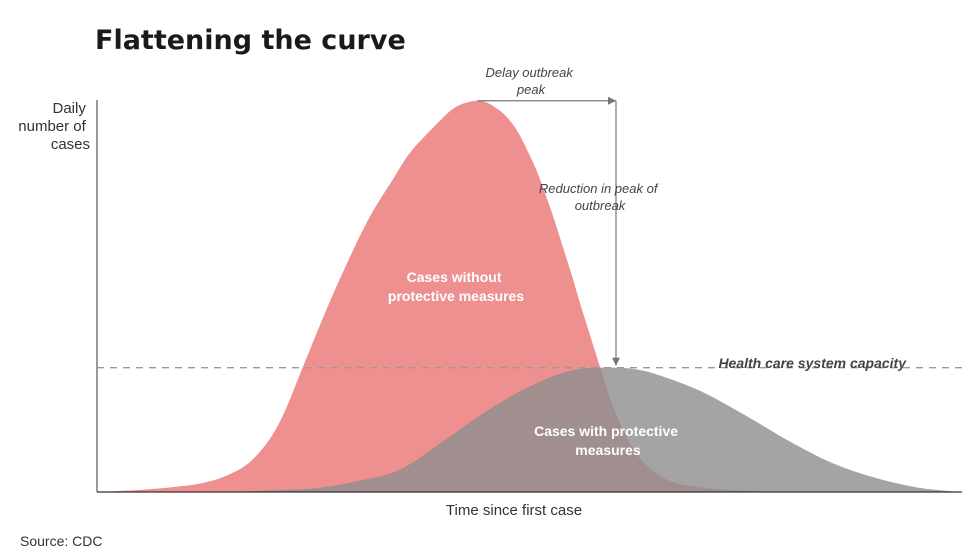  Describe the element at coordinates (606, 431) in the screenshot. I see `series-label-with-line-1: Cases with protective` at that location.